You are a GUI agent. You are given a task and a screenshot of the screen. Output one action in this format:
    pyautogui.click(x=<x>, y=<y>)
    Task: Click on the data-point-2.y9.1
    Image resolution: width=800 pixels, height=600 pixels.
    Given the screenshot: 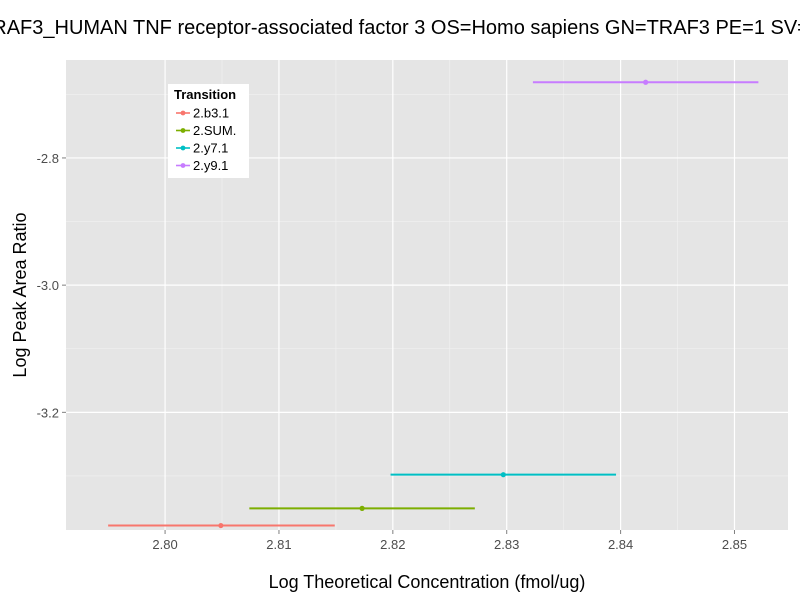 What is the action you would take?
    pyautogui.click(x=646, y=82)
    